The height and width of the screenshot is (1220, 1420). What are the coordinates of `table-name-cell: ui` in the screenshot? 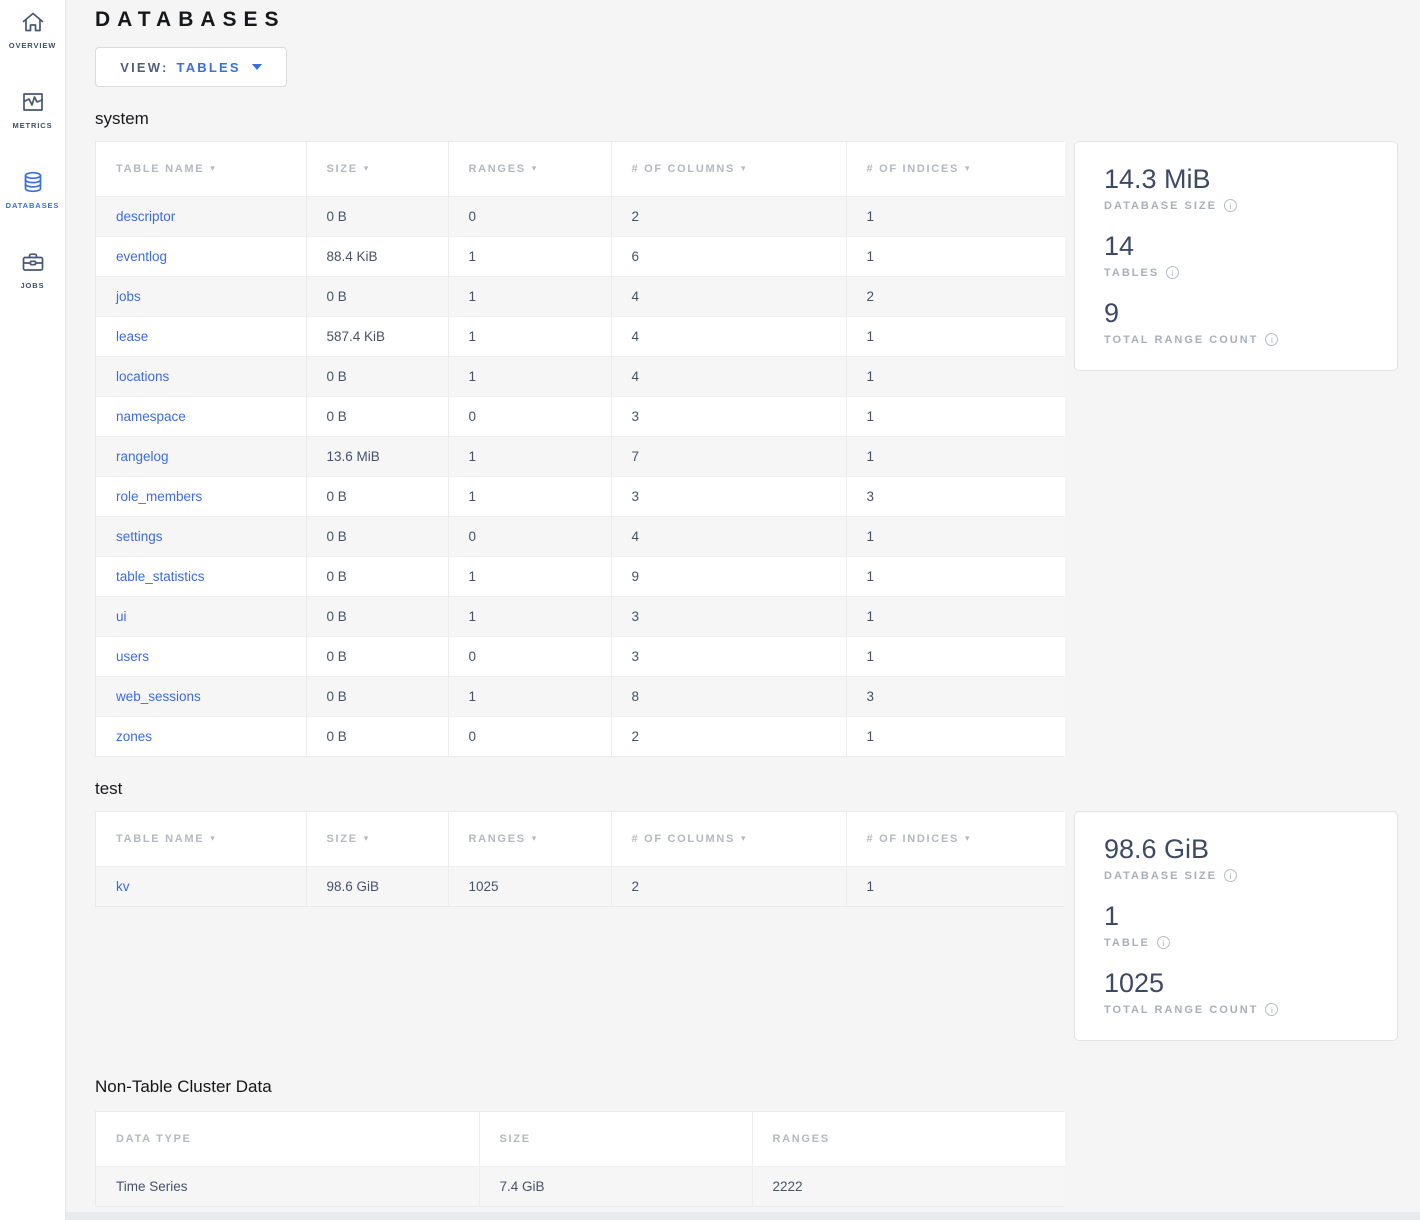 It's located at (201, 615).